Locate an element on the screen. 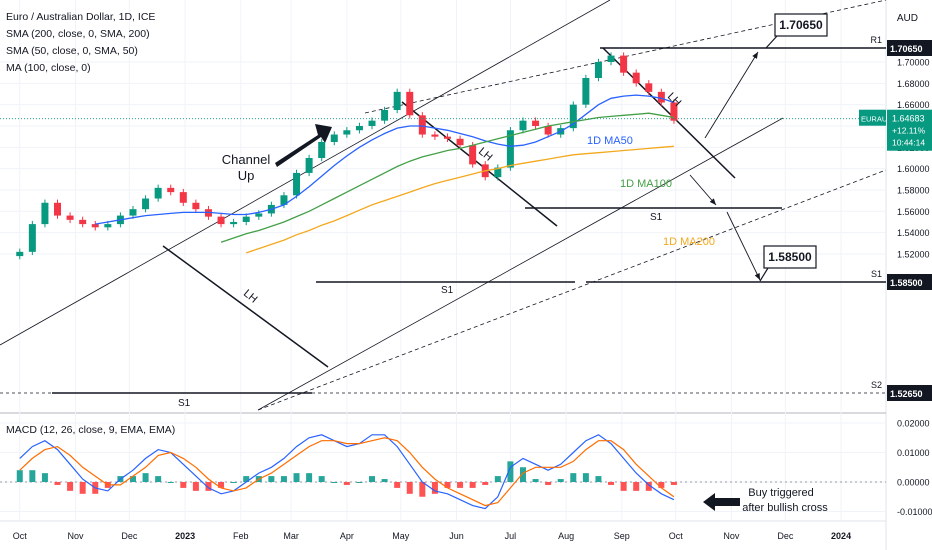 The width and height of the screenshot is (932, 550). time-tick-label: Jun is located at coordinates (456, 536).